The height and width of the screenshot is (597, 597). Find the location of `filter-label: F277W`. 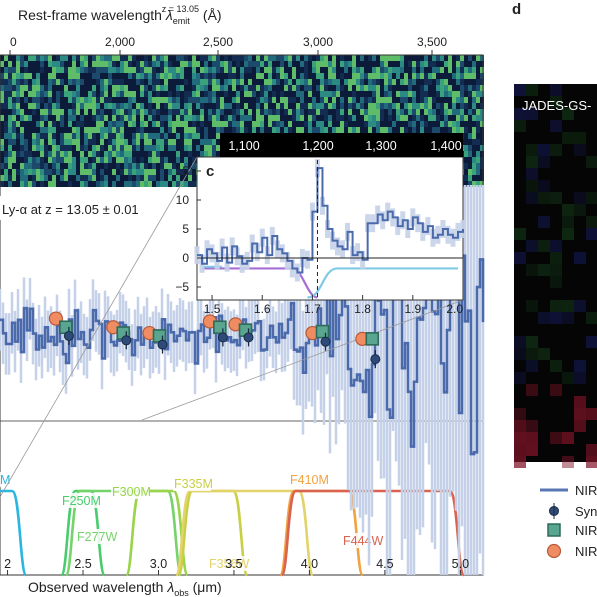

filter-label: F277W is located at coordinates (97, 537).